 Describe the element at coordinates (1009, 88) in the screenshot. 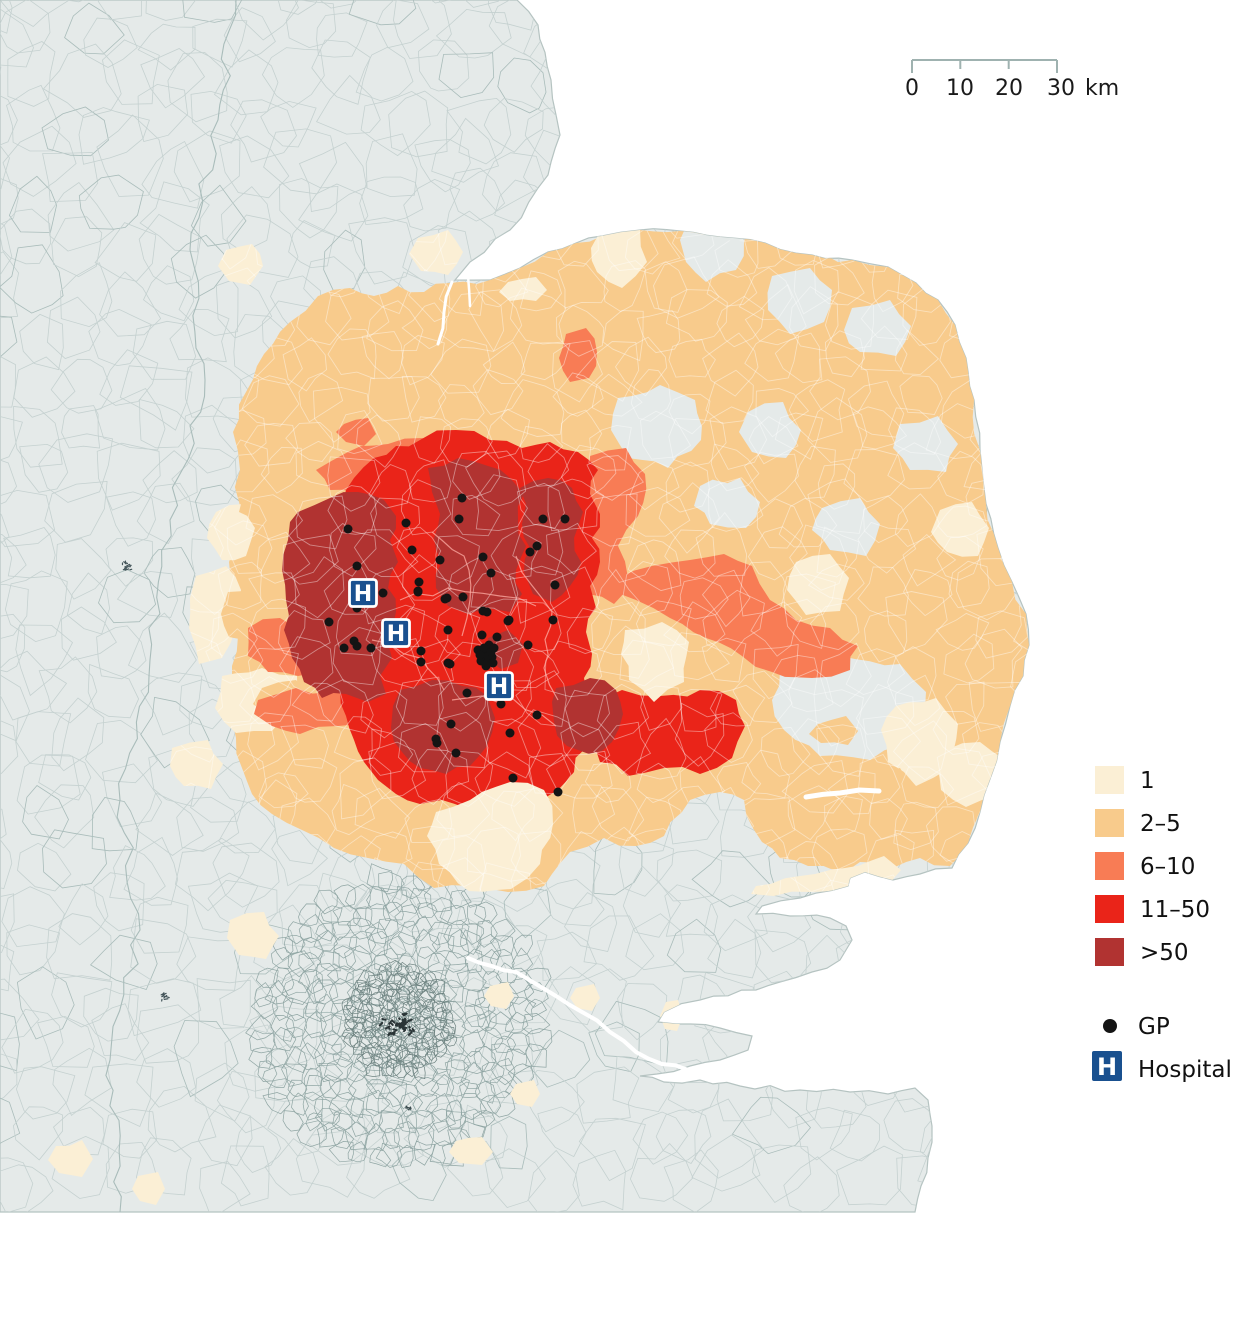

I see `scale-tick-label: 20` at that location.